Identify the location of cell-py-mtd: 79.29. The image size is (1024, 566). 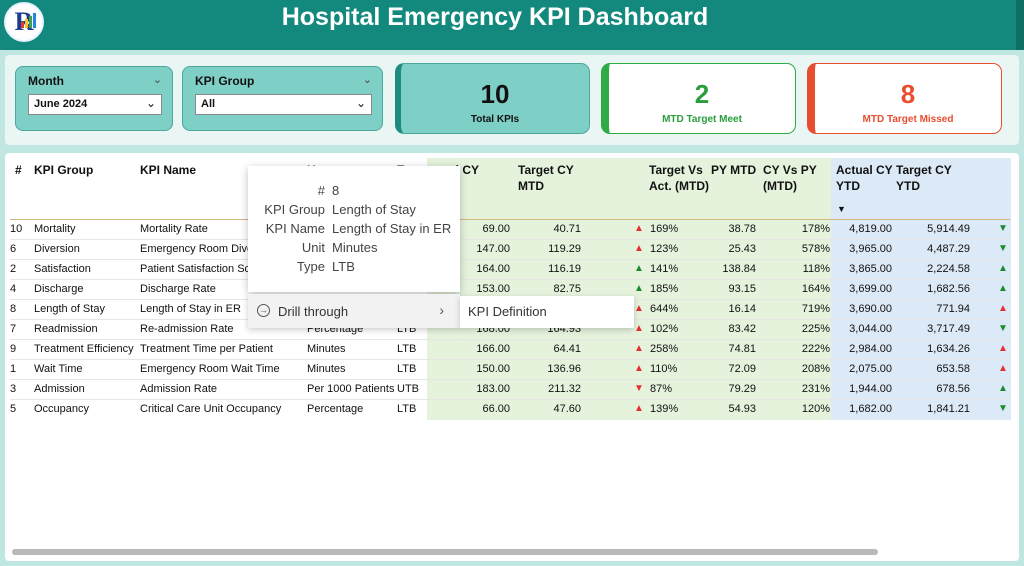
(742, 389).